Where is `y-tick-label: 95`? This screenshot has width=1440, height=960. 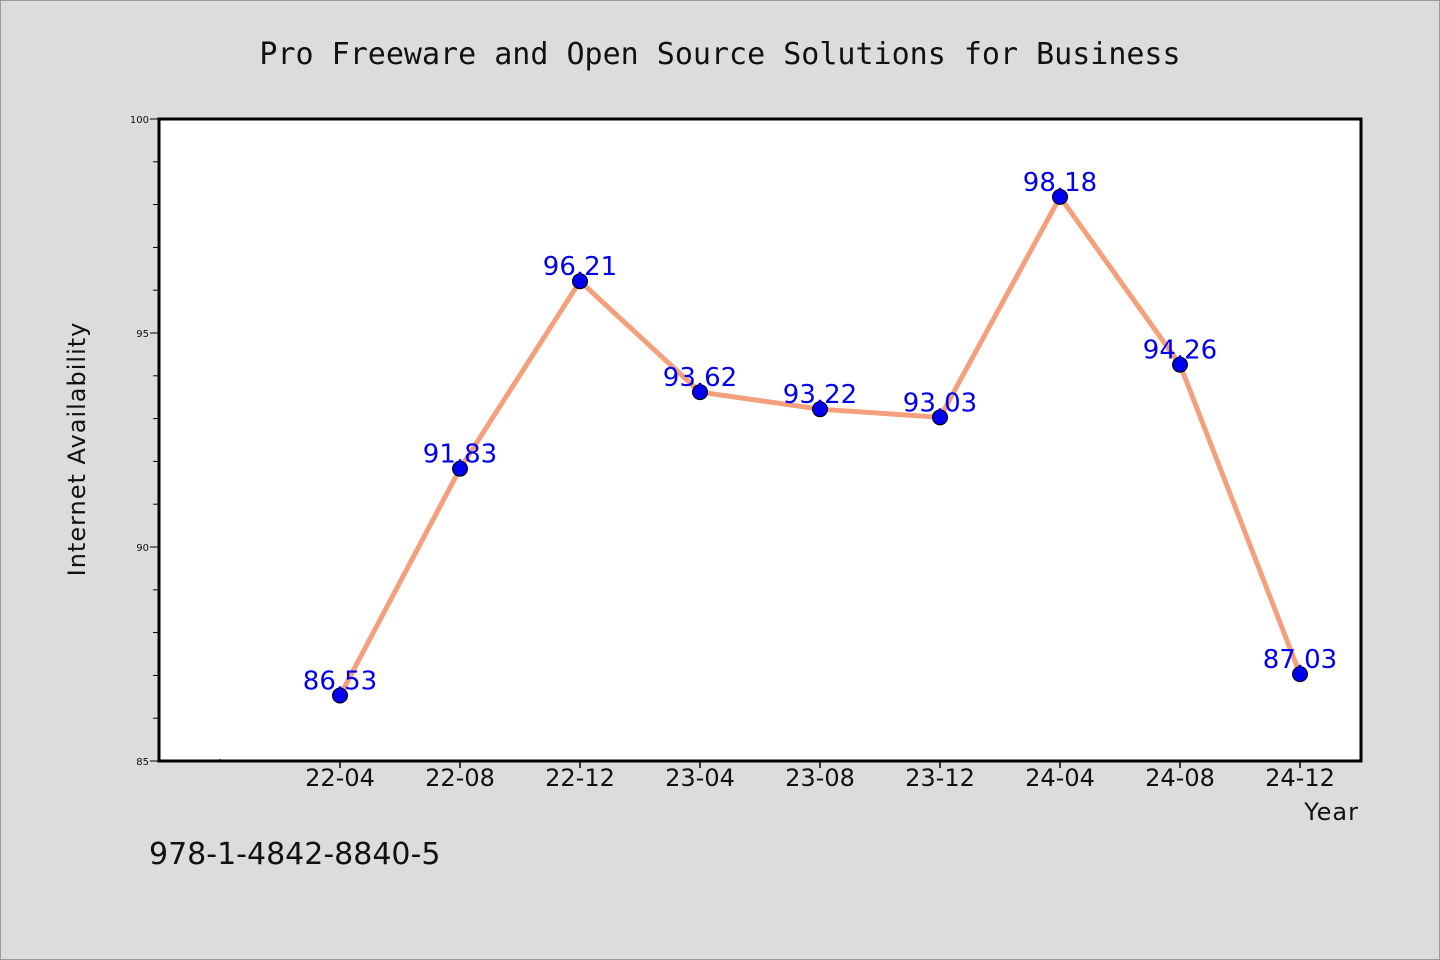
y-tick-label: 95 is located at coordinates (142, 334).